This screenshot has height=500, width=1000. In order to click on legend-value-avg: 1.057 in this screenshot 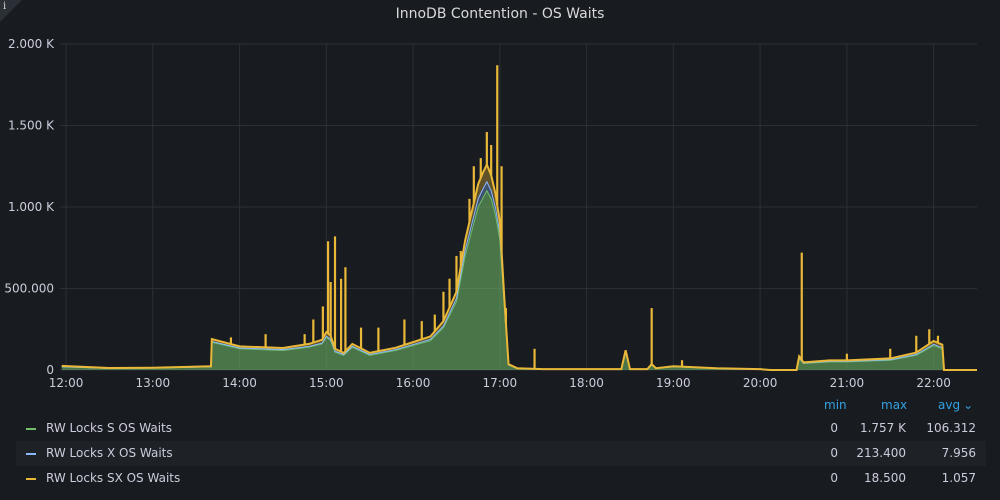, I will do `click(958, 478)`.